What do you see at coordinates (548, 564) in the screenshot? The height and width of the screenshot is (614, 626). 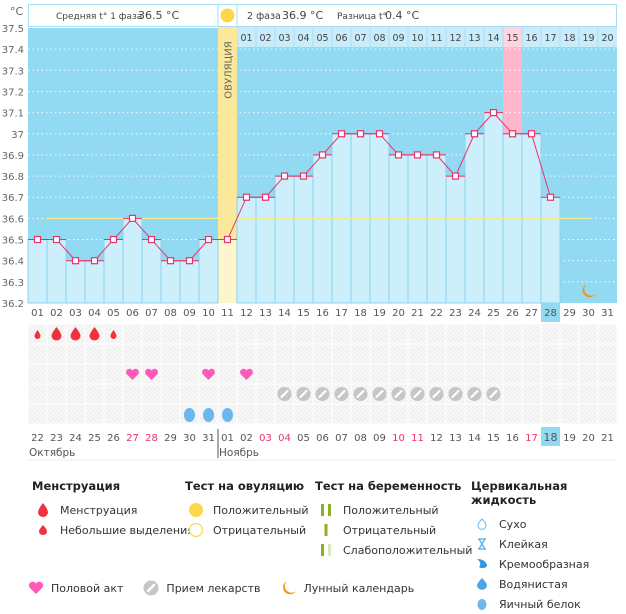 I see `legend-item-creamy: Кремообразная` at bounding box center [548, 564].